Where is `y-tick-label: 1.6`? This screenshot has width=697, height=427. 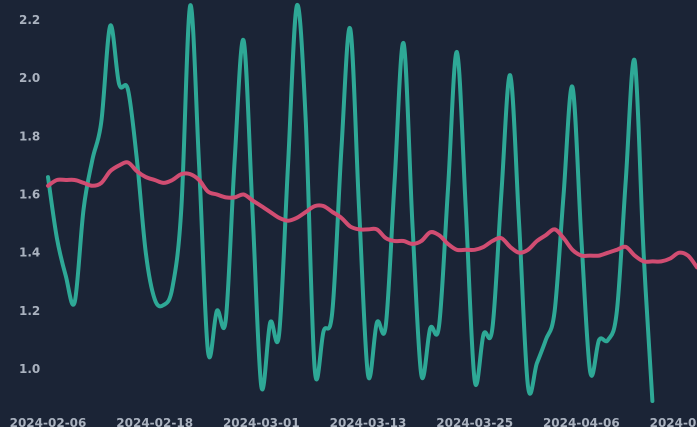 y-tick-label: 1.6 is located at coordinates (29, 195).